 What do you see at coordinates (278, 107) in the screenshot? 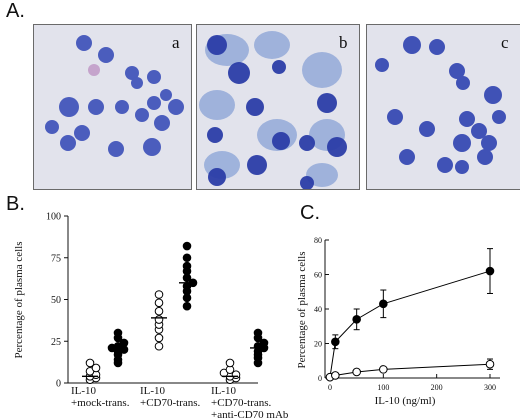
I see `micrograph-b: b` at bounding box center [278, 107].